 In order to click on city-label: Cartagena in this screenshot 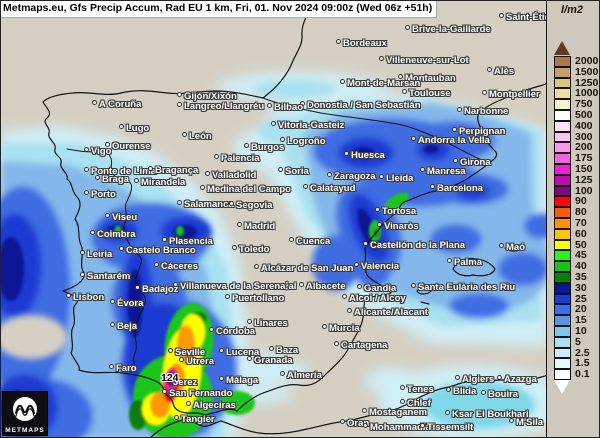, I will do `click(360, 346)`.